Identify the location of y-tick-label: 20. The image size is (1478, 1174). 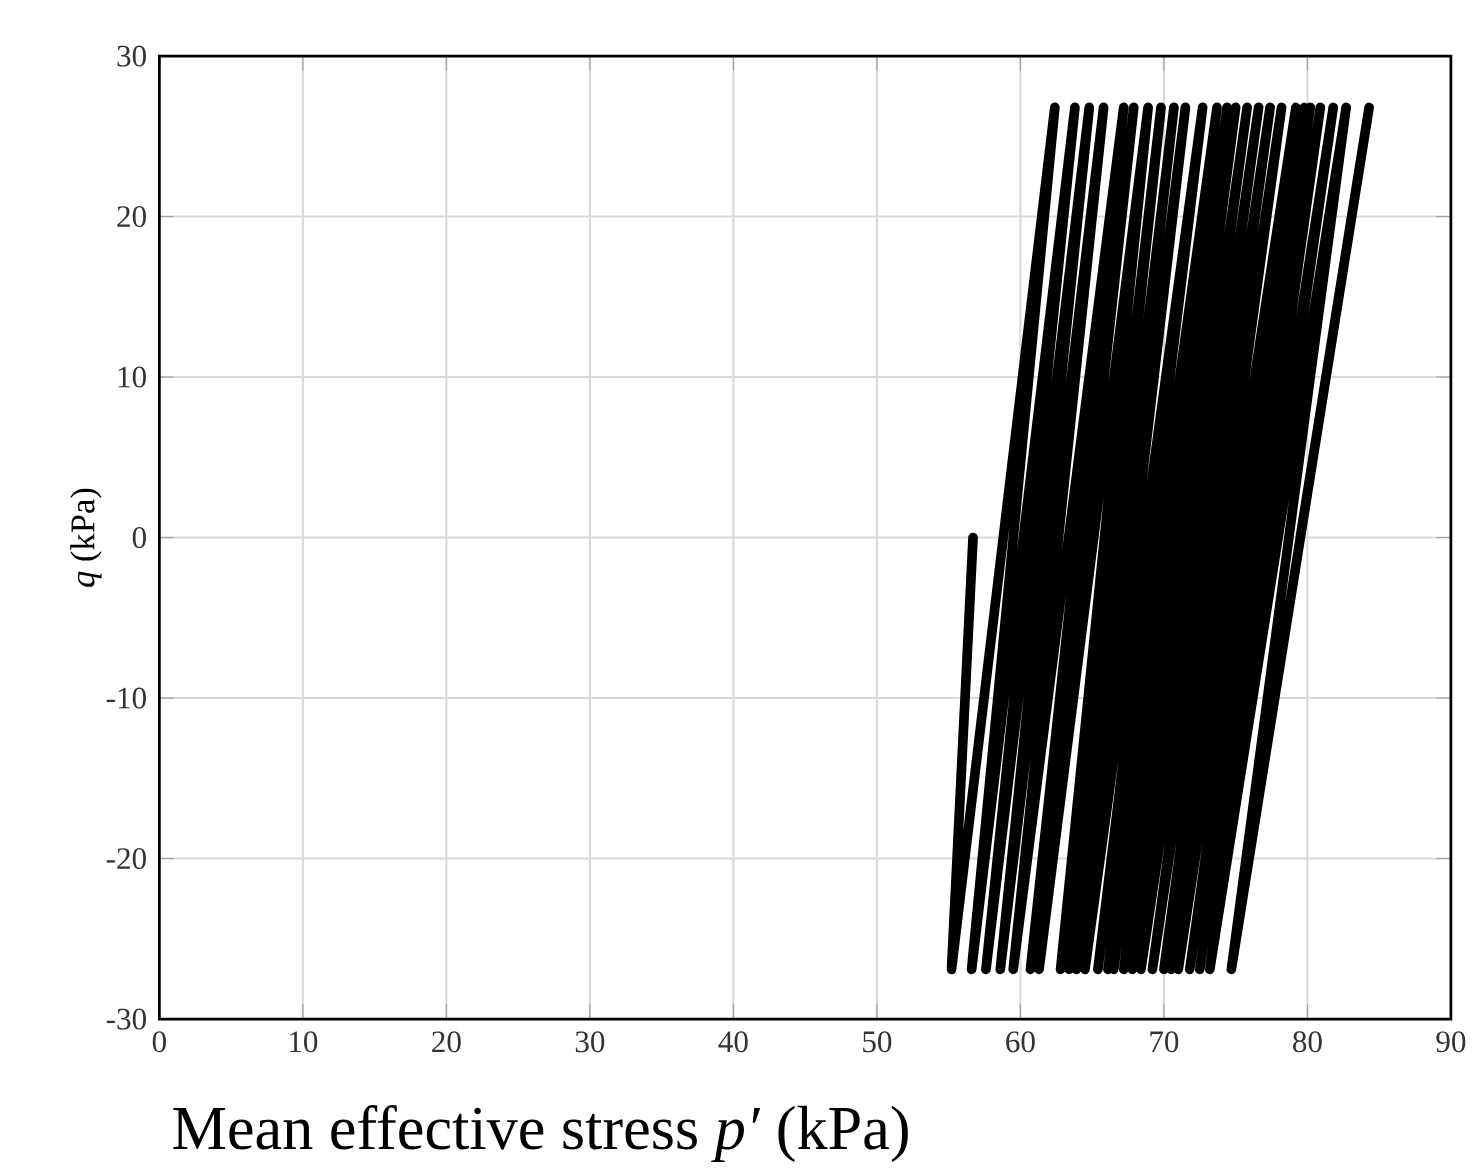
(131, 217).